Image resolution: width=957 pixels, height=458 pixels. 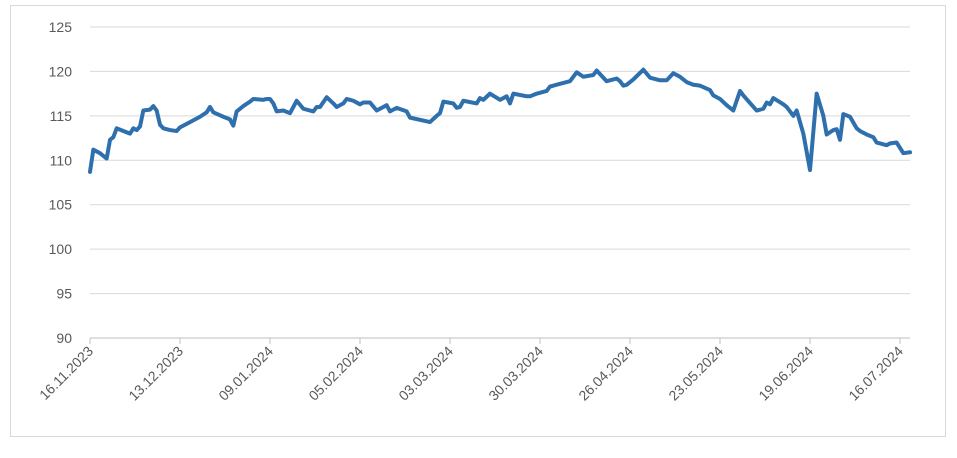 What do you see at coordinates (61, 160) in the screenshot?
I see `y-tick-label: 110` at bounding box center [61, 160].